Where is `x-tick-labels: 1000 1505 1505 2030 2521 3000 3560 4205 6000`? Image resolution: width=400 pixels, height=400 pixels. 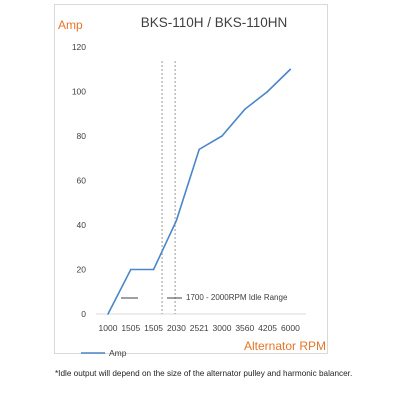
x-tick-labels: 1000 1505 1505 2030 2521 3000 3560 4205 6000 is located at coordinates (200, 328).